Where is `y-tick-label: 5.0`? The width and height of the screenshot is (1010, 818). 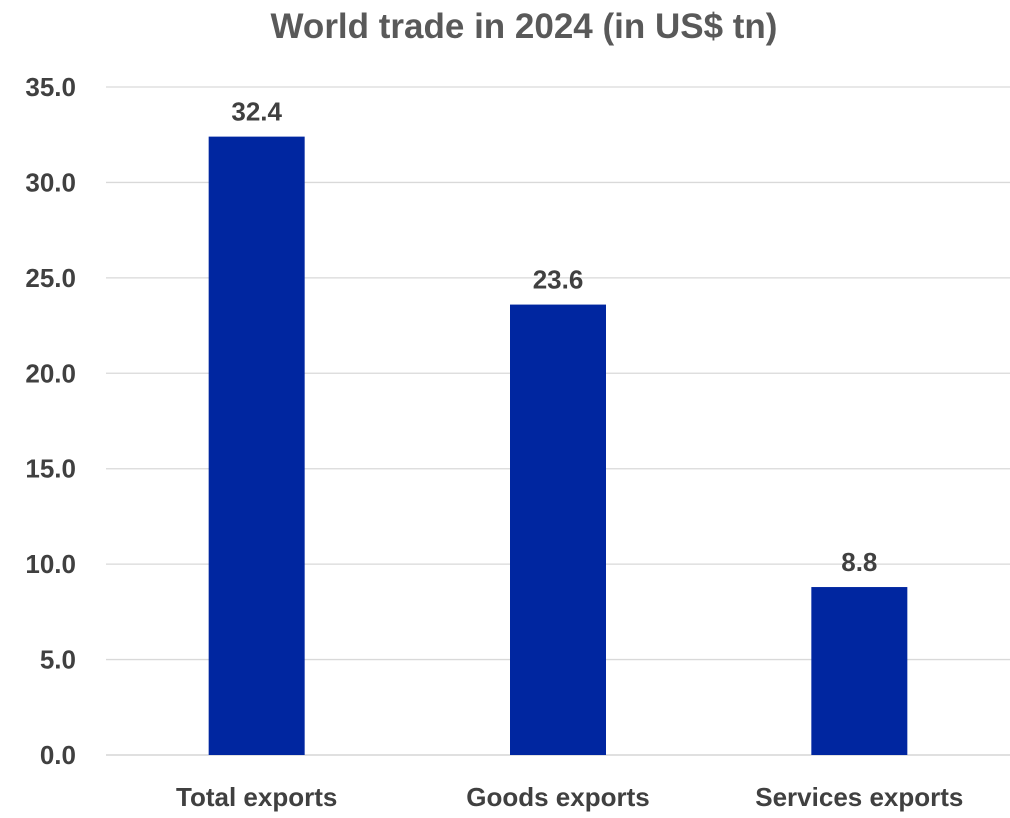 y-tick-label: 5.0 is located at coordinates (58, 660).